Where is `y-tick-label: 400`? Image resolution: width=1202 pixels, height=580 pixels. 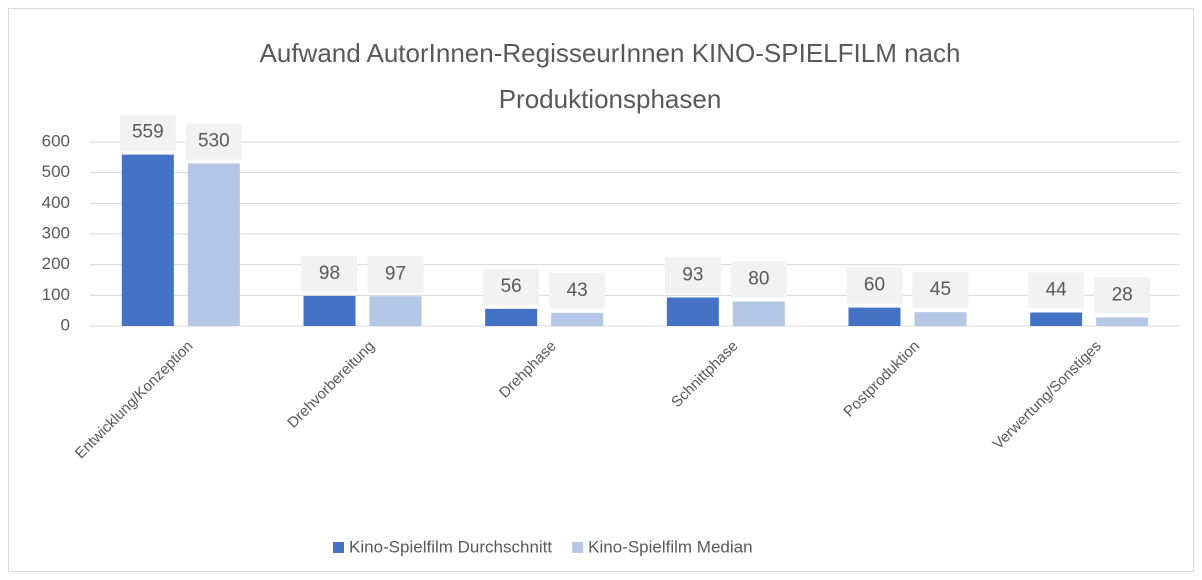 y-tick-label: 400 is located at coordinates (56, 202).